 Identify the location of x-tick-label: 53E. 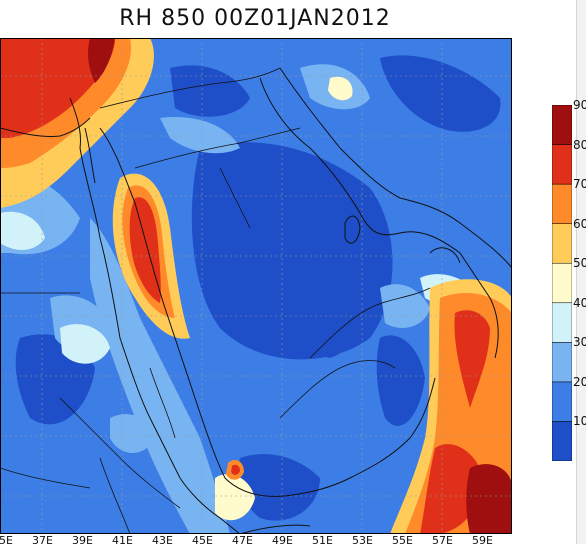
(362, 540).